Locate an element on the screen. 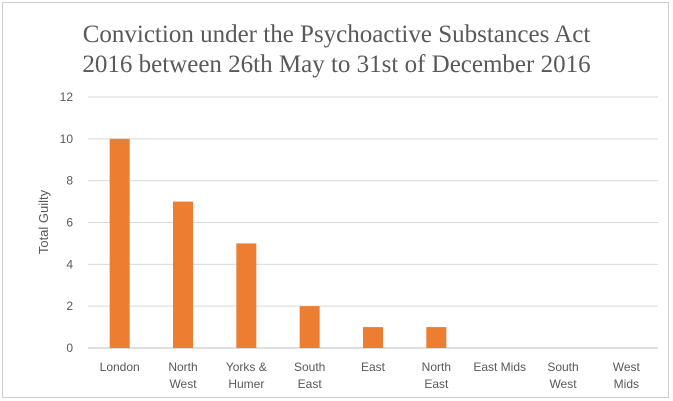  y-tick-label: 0 is located at coordinates (69, 348).